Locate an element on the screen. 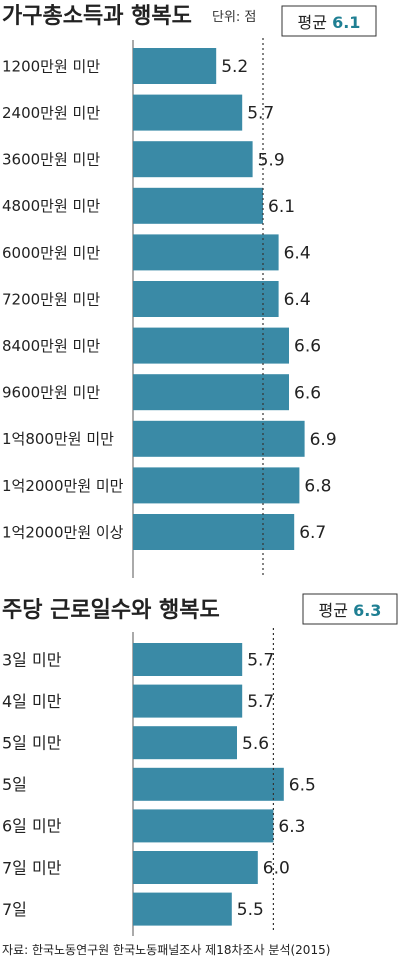 This screenshot has height=960, width=400. chart2-category-label: 4일 미만 is located at coordinates (32, 701).